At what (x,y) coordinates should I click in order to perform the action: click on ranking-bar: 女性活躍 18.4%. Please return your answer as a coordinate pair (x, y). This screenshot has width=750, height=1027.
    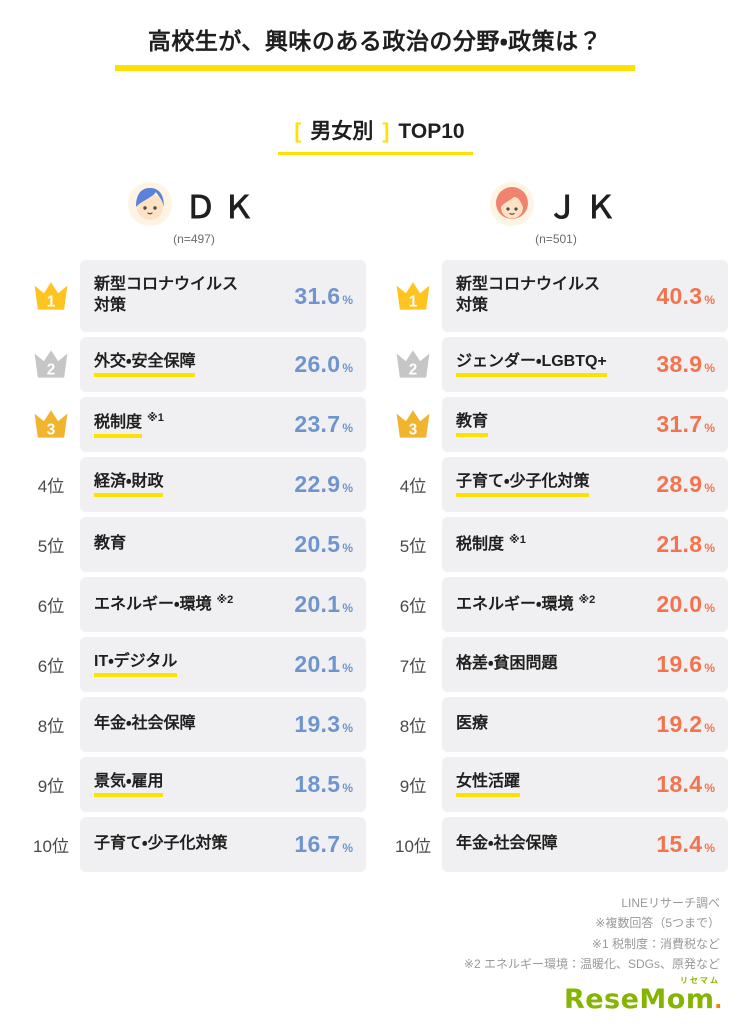
    Looking at the image, I should click on (585, 784).